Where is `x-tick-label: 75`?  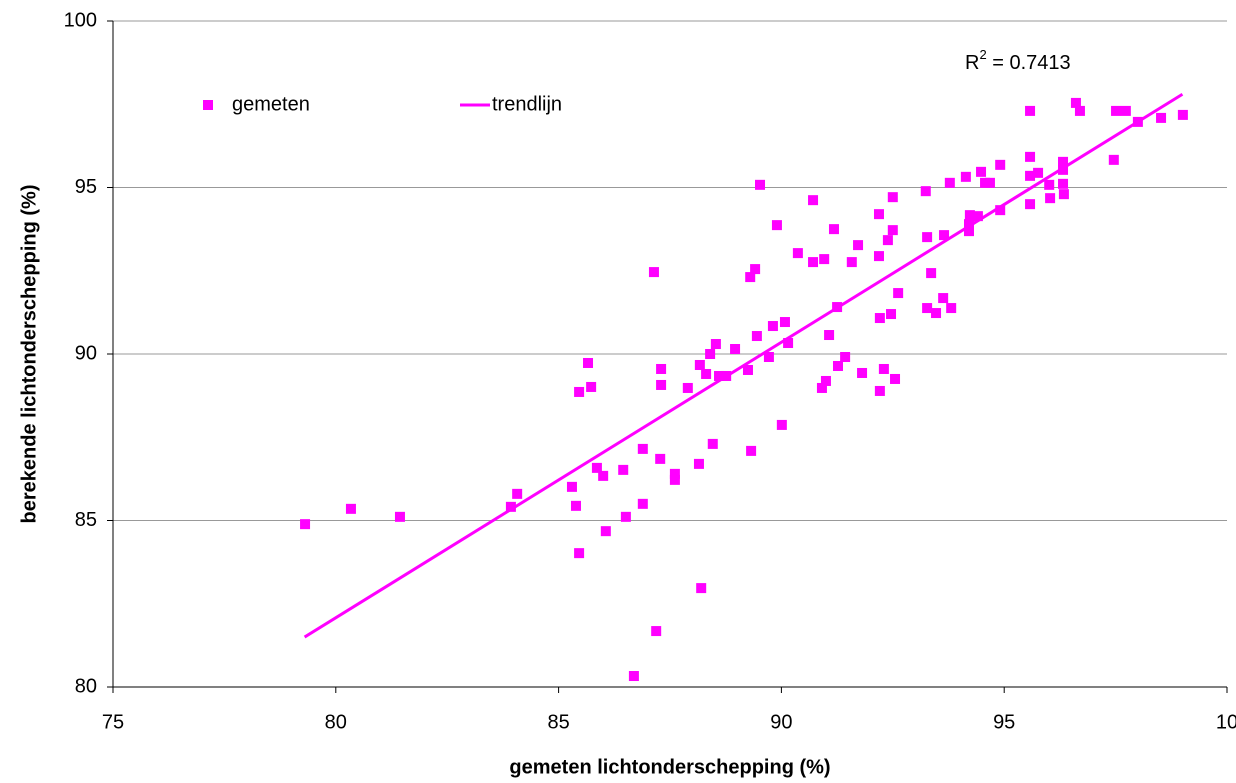 x-tick-label: 75 is located at coordinates (113, 722).